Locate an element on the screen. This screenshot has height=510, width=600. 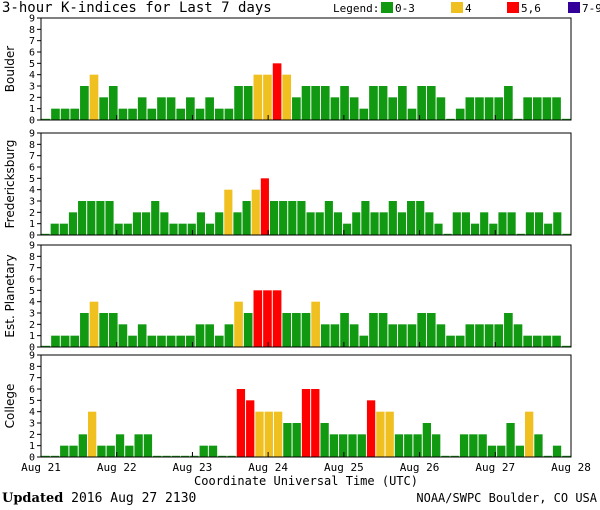
x-tick-label: Aug 21 is located at coordinates (41, 467).